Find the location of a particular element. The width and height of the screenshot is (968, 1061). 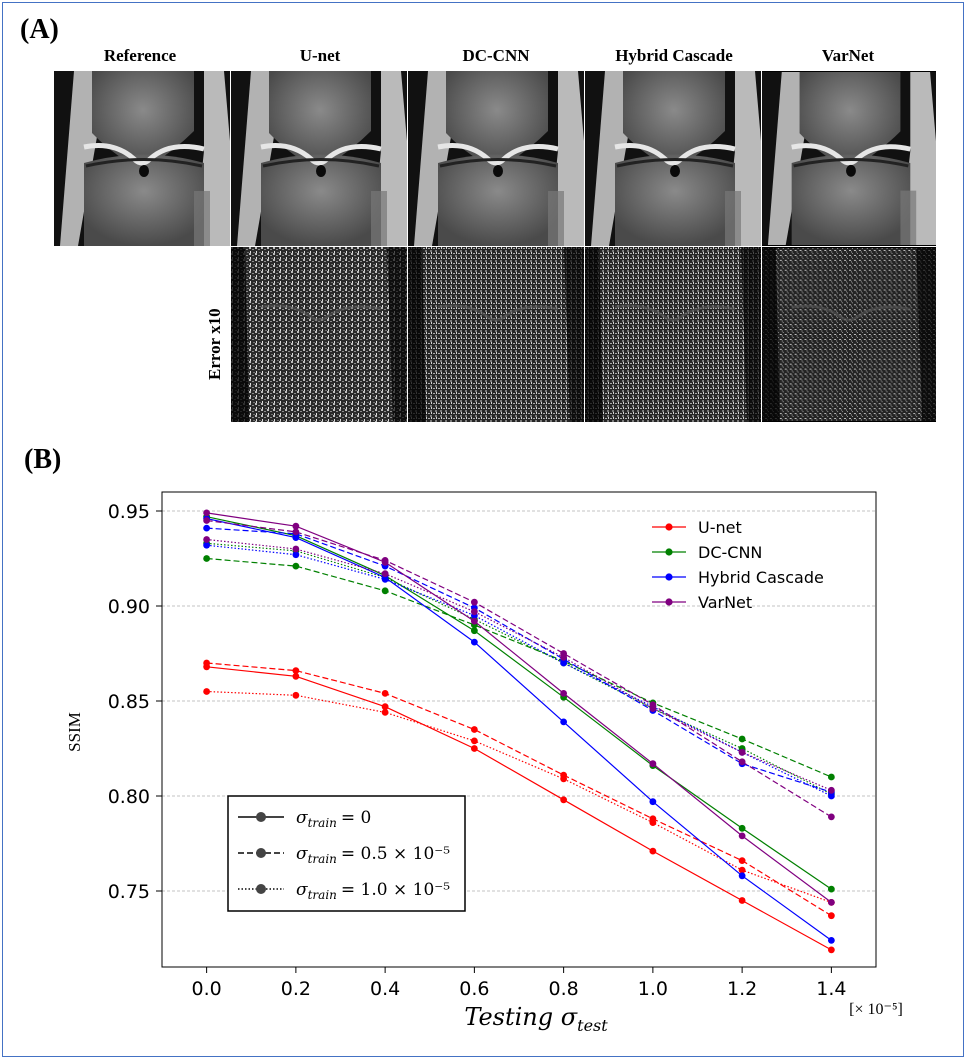

error-map-unet is located at coordinates (319, 334).